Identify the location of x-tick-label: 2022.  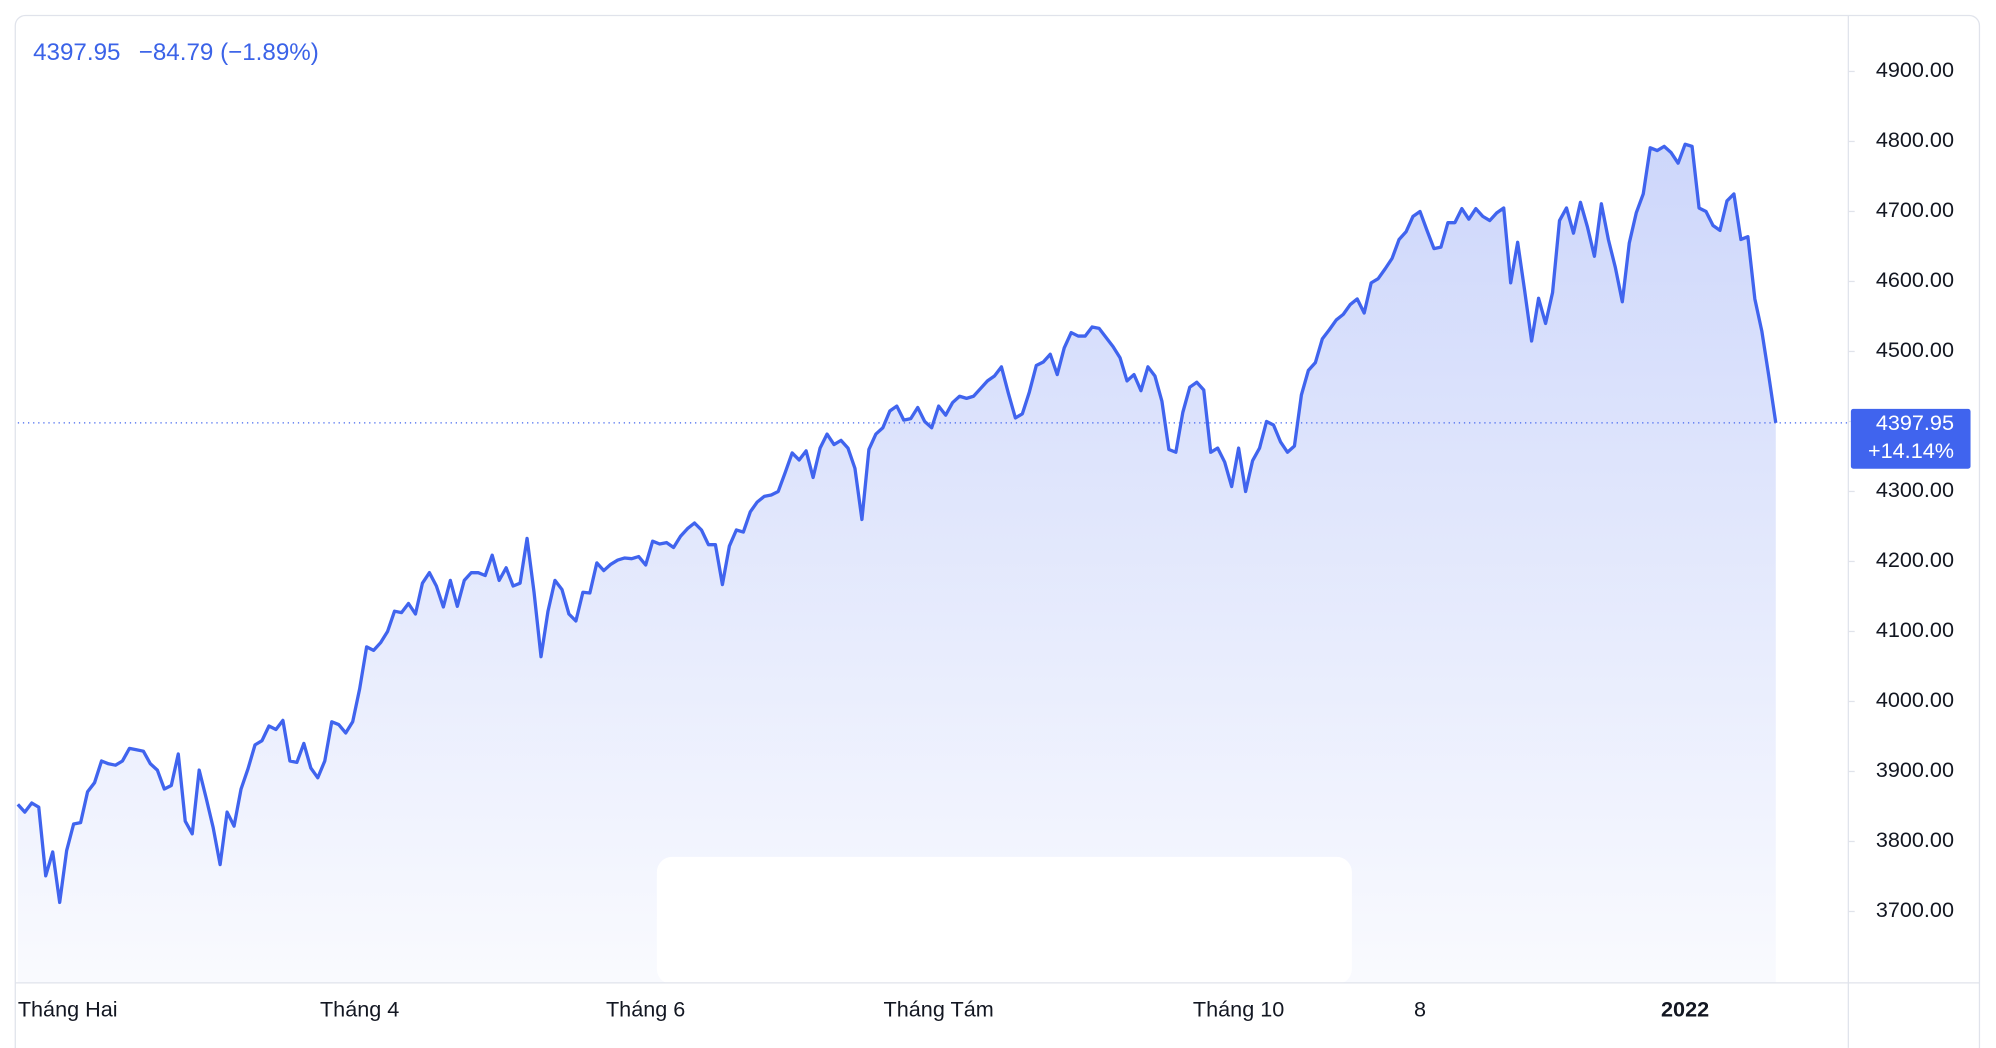
(1685, 1009).